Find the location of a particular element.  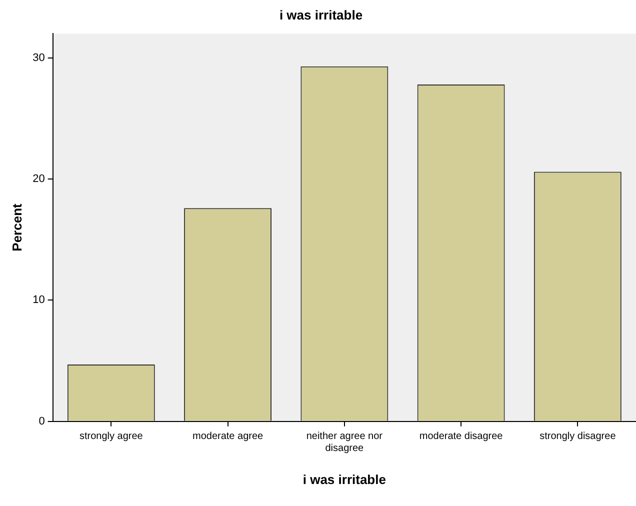

x-tick-label: moderate disagree is located at coordinates (461, 436).